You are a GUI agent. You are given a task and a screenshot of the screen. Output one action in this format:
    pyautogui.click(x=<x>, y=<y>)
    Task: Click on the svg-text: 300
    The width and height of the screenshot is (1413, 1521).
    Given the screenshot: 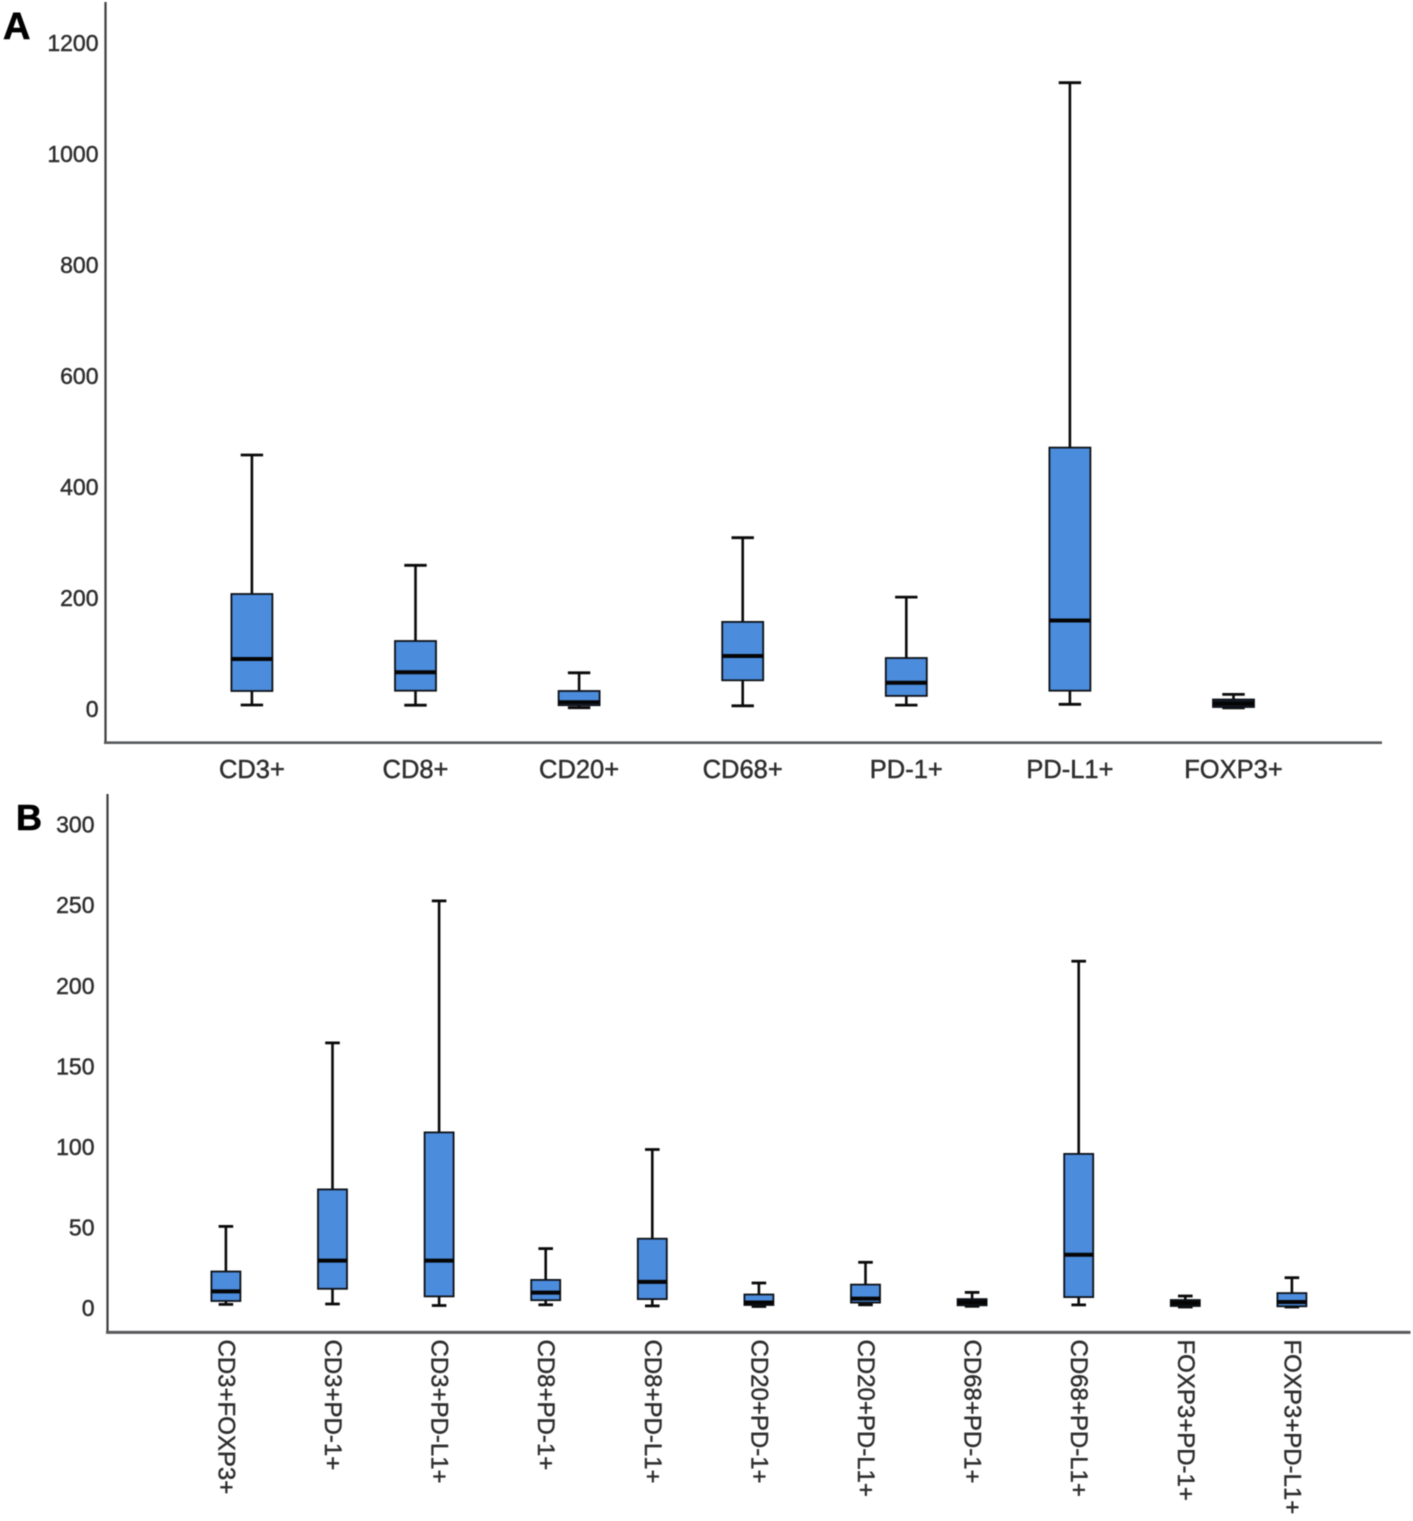 What is the action you would take?
    pyautogui.click(x=75, y=825)
    